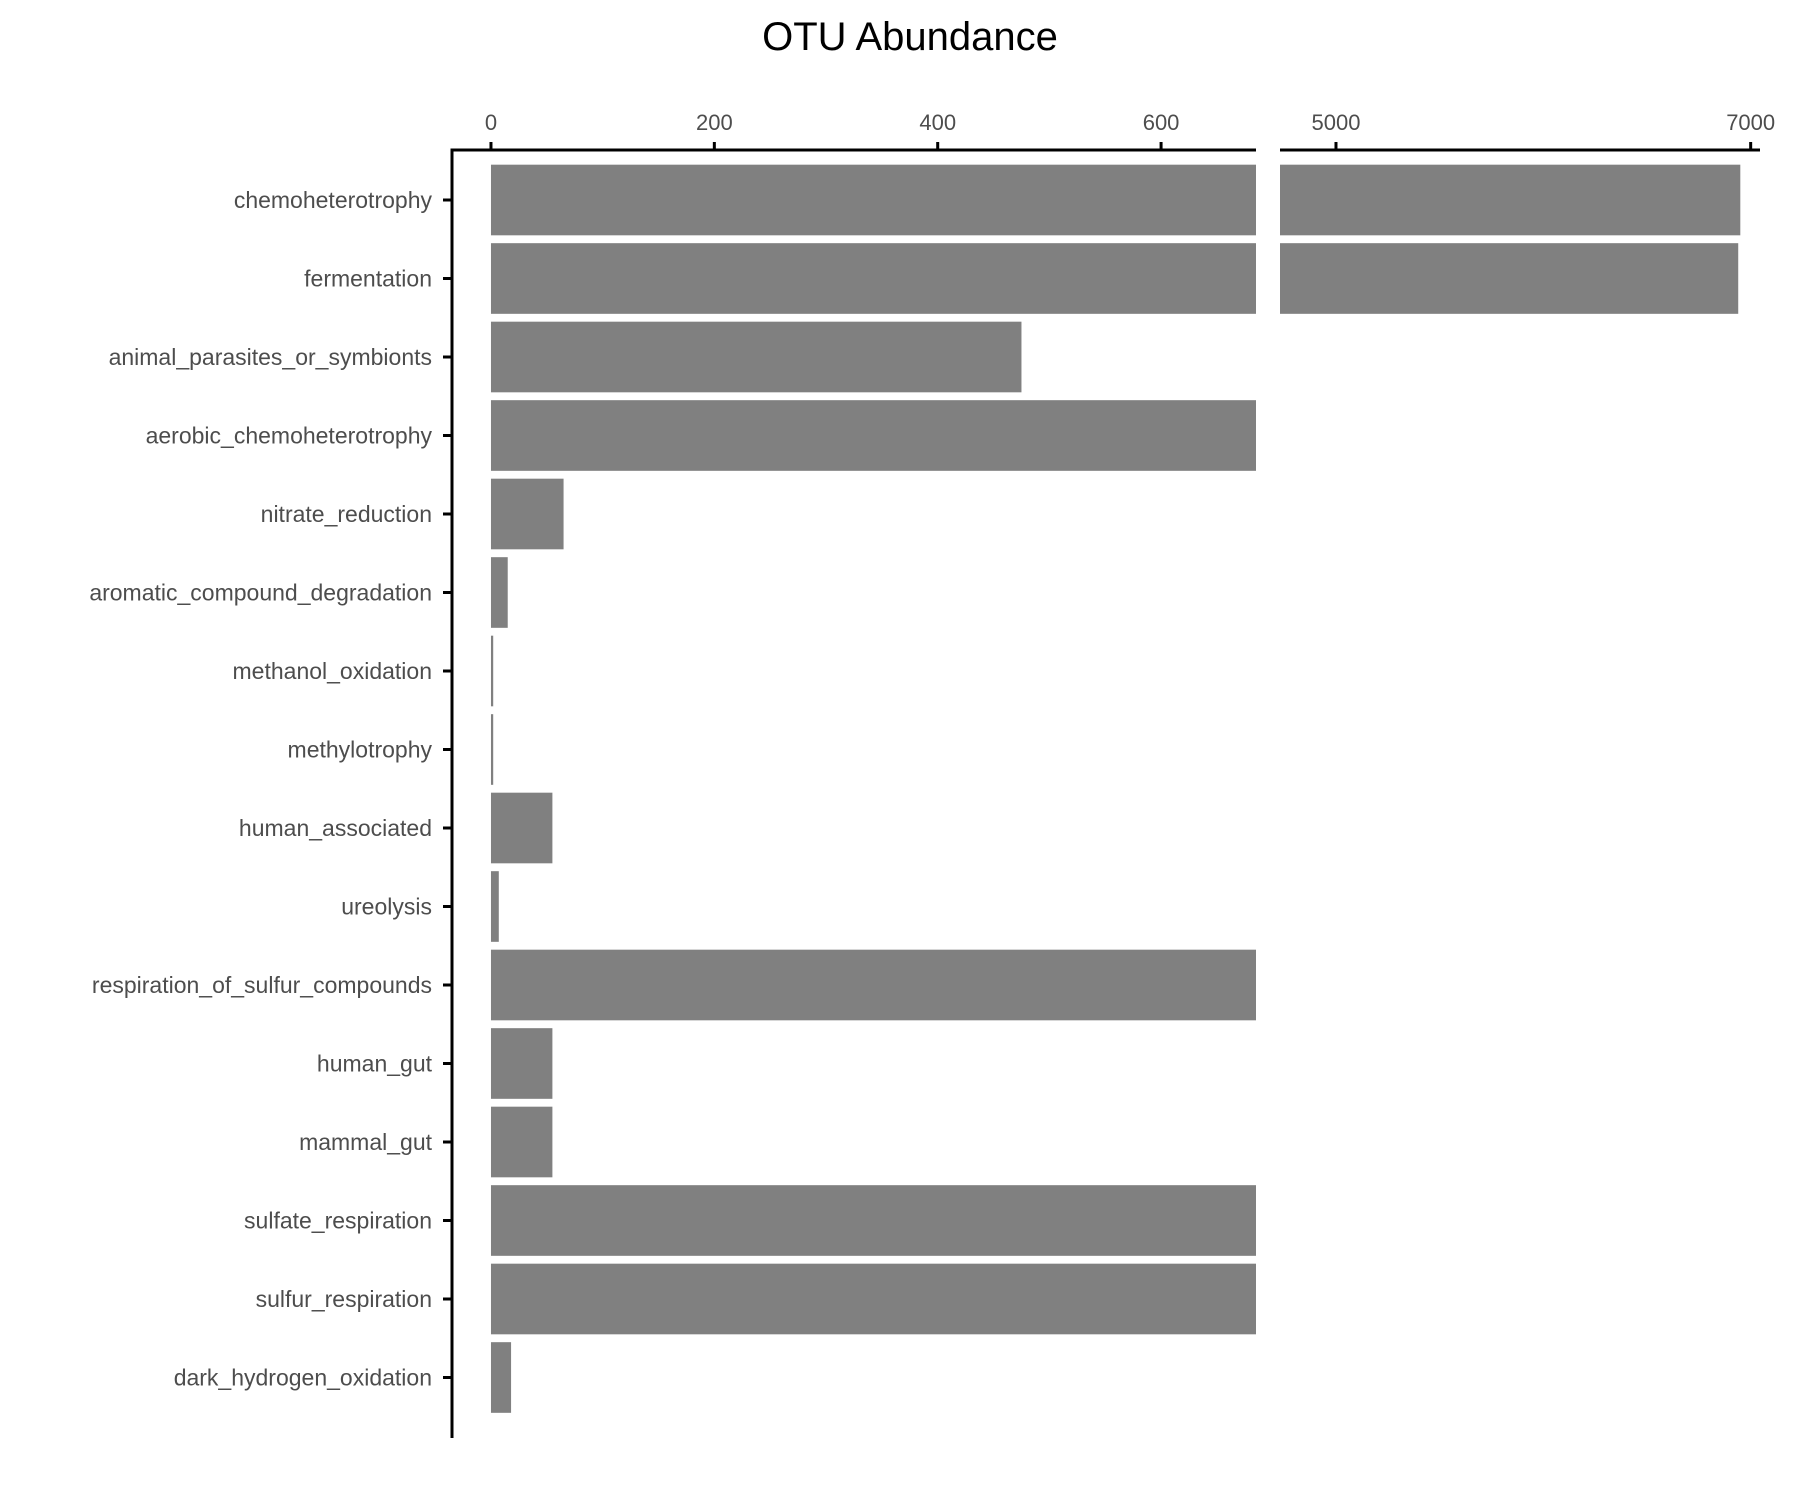  I want to click on x-tick-label: 7000, so click(1750, 122).